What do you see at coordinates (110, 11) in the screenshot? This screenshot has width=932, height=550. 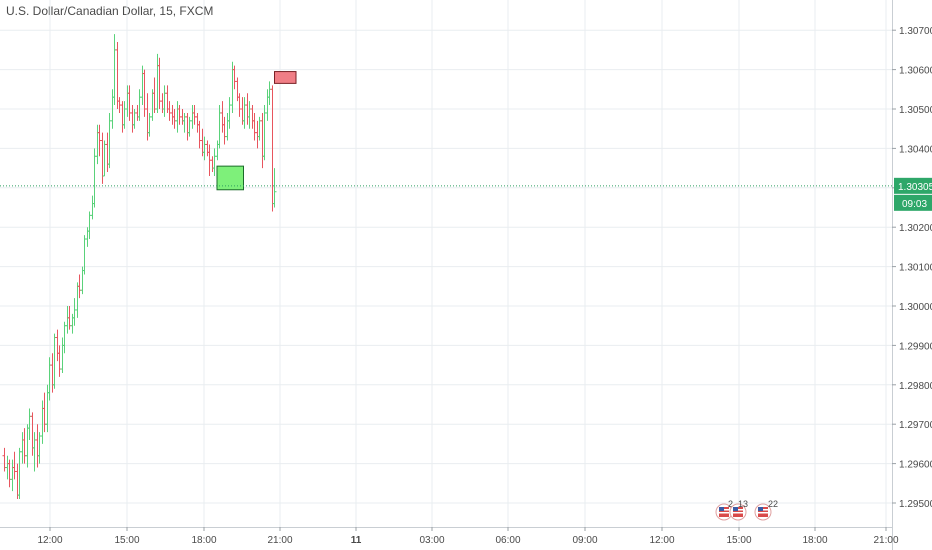 I see `chart-title: U.S. Dollar/Canadian Dollar, 15, FXCM` at bounding box center [110, 11].